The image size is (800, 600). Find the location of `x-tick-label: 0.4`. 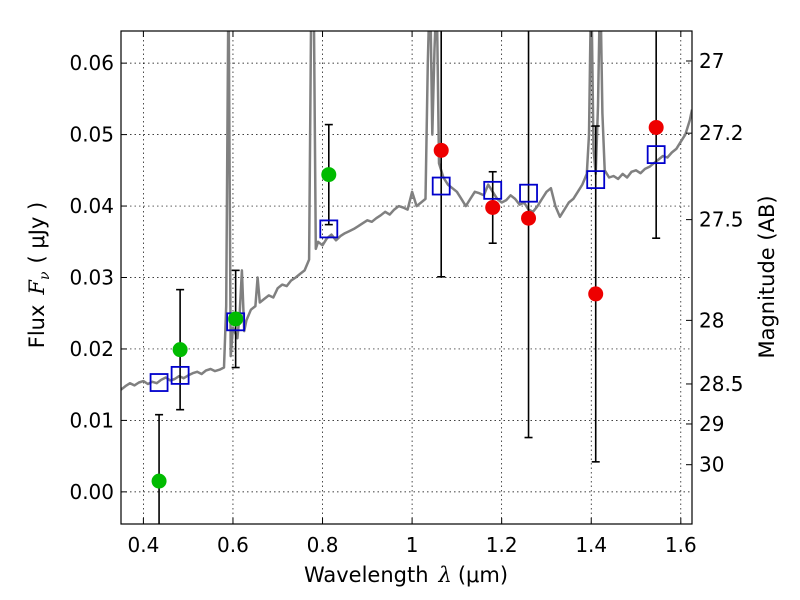

x-tick-label: 0.4 is located at coordinates (143, 545).